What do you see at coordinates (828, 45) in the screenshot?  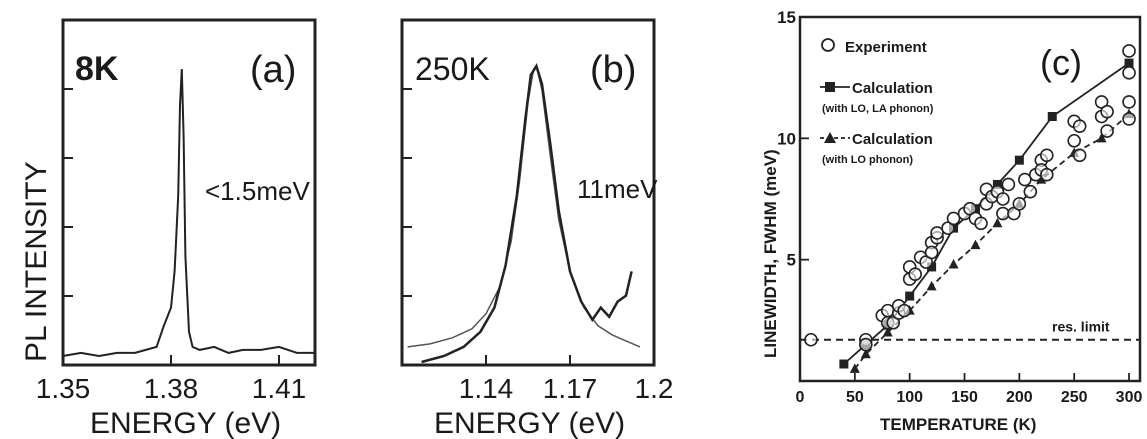 I see `legend-experiment-marker` at bounding box center [828, 45].